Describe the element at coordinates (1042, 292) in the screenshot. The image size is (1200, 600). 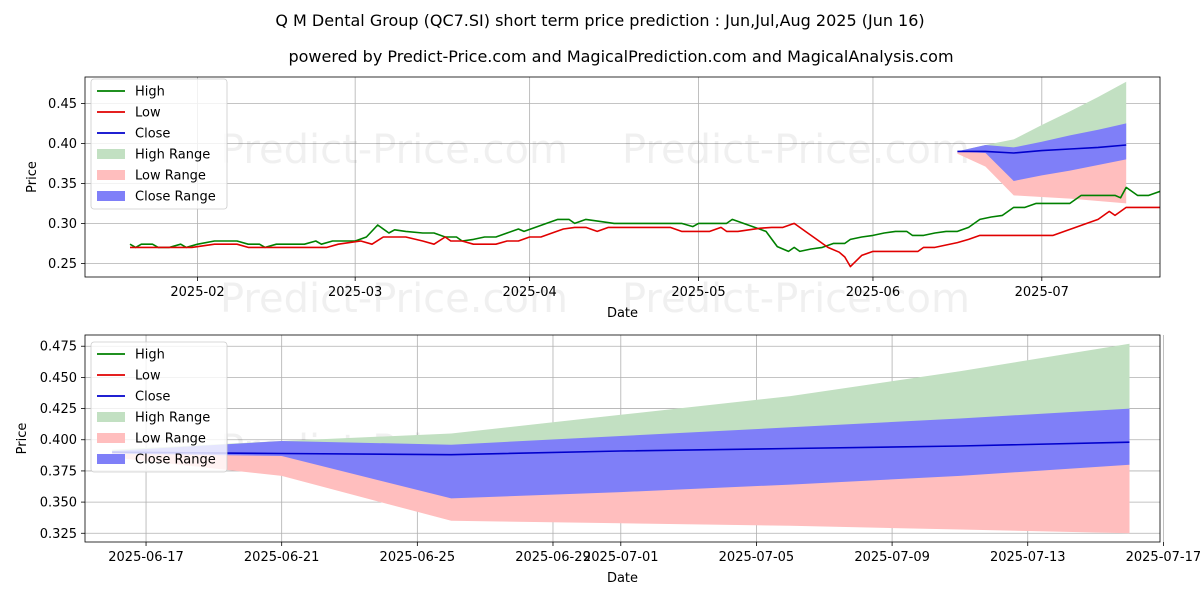
I see `x-tick-label: 2025-07` at that location.